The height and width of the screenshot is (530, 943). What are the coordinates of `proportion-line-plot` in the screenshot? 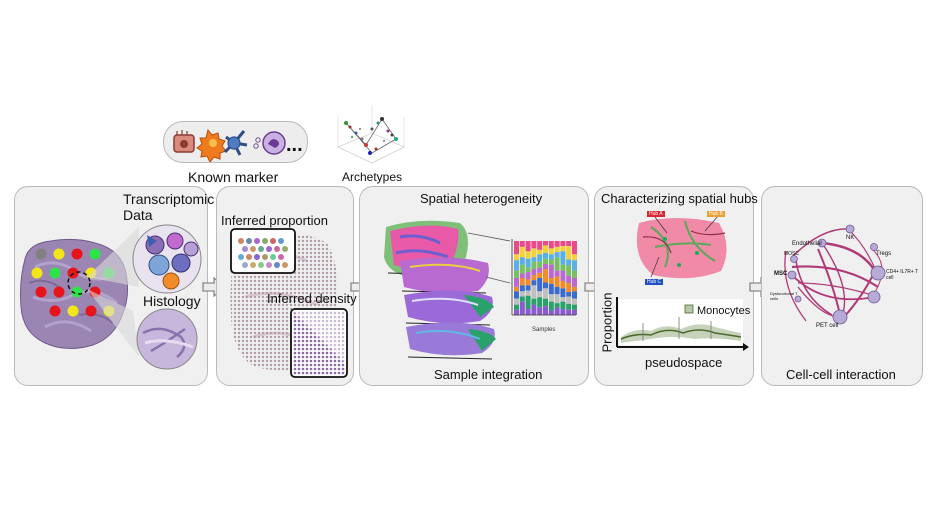 It's located at (682, 324).